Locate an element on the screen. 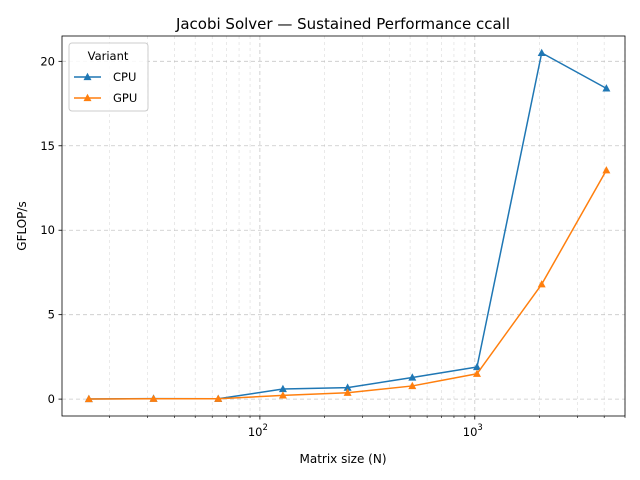 This screenshot has width=640, height=480. legend-label-cpu: CPU is located at coordinates (124, 77).